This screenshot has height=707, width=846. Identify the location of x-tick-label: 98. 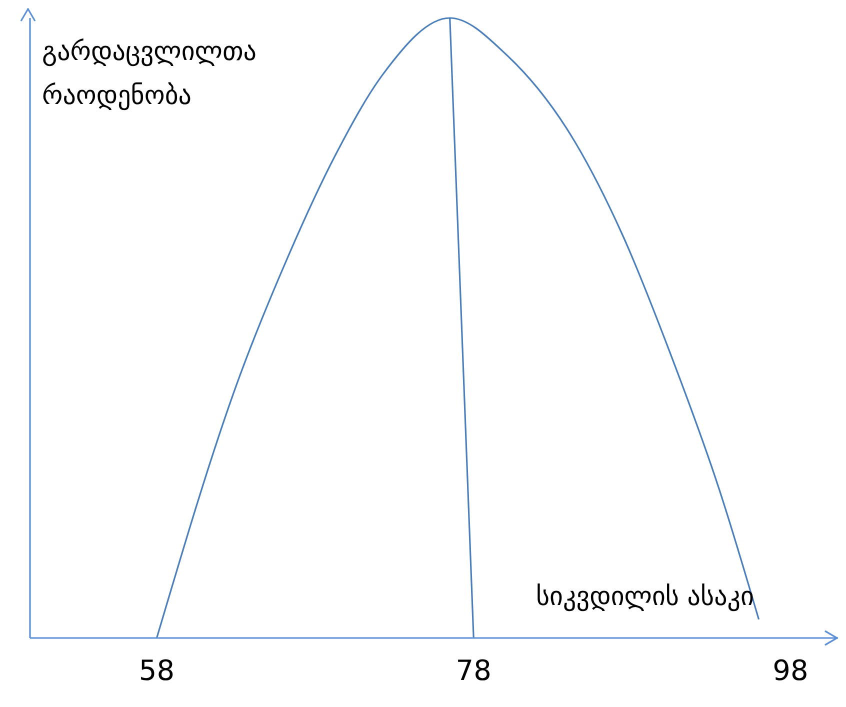
(790, 670).